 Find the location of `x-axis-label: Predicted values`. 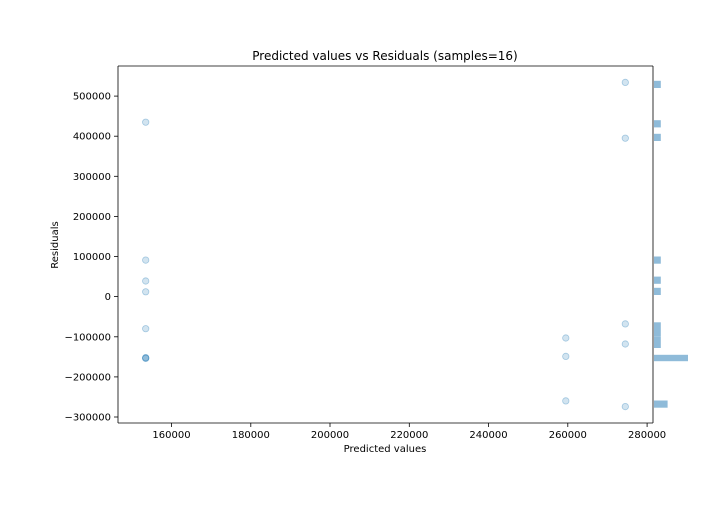

x-axis-label: Predicted values is located at coordinates (385, 449).